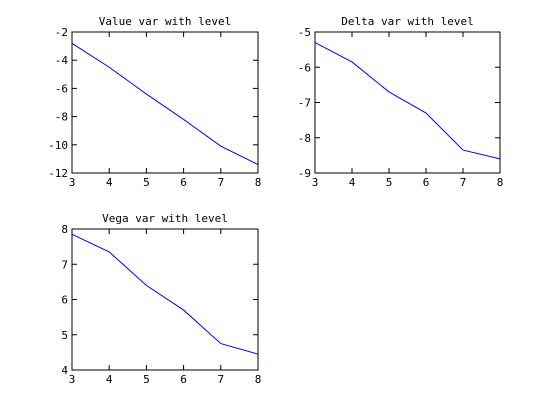 Image resolution: width=553 pixels, height=415 pixels. What do you see at coordinates (58, 173) in the screenshot?
I see `y-tick-label: -12` at bounding box center [58, 173].